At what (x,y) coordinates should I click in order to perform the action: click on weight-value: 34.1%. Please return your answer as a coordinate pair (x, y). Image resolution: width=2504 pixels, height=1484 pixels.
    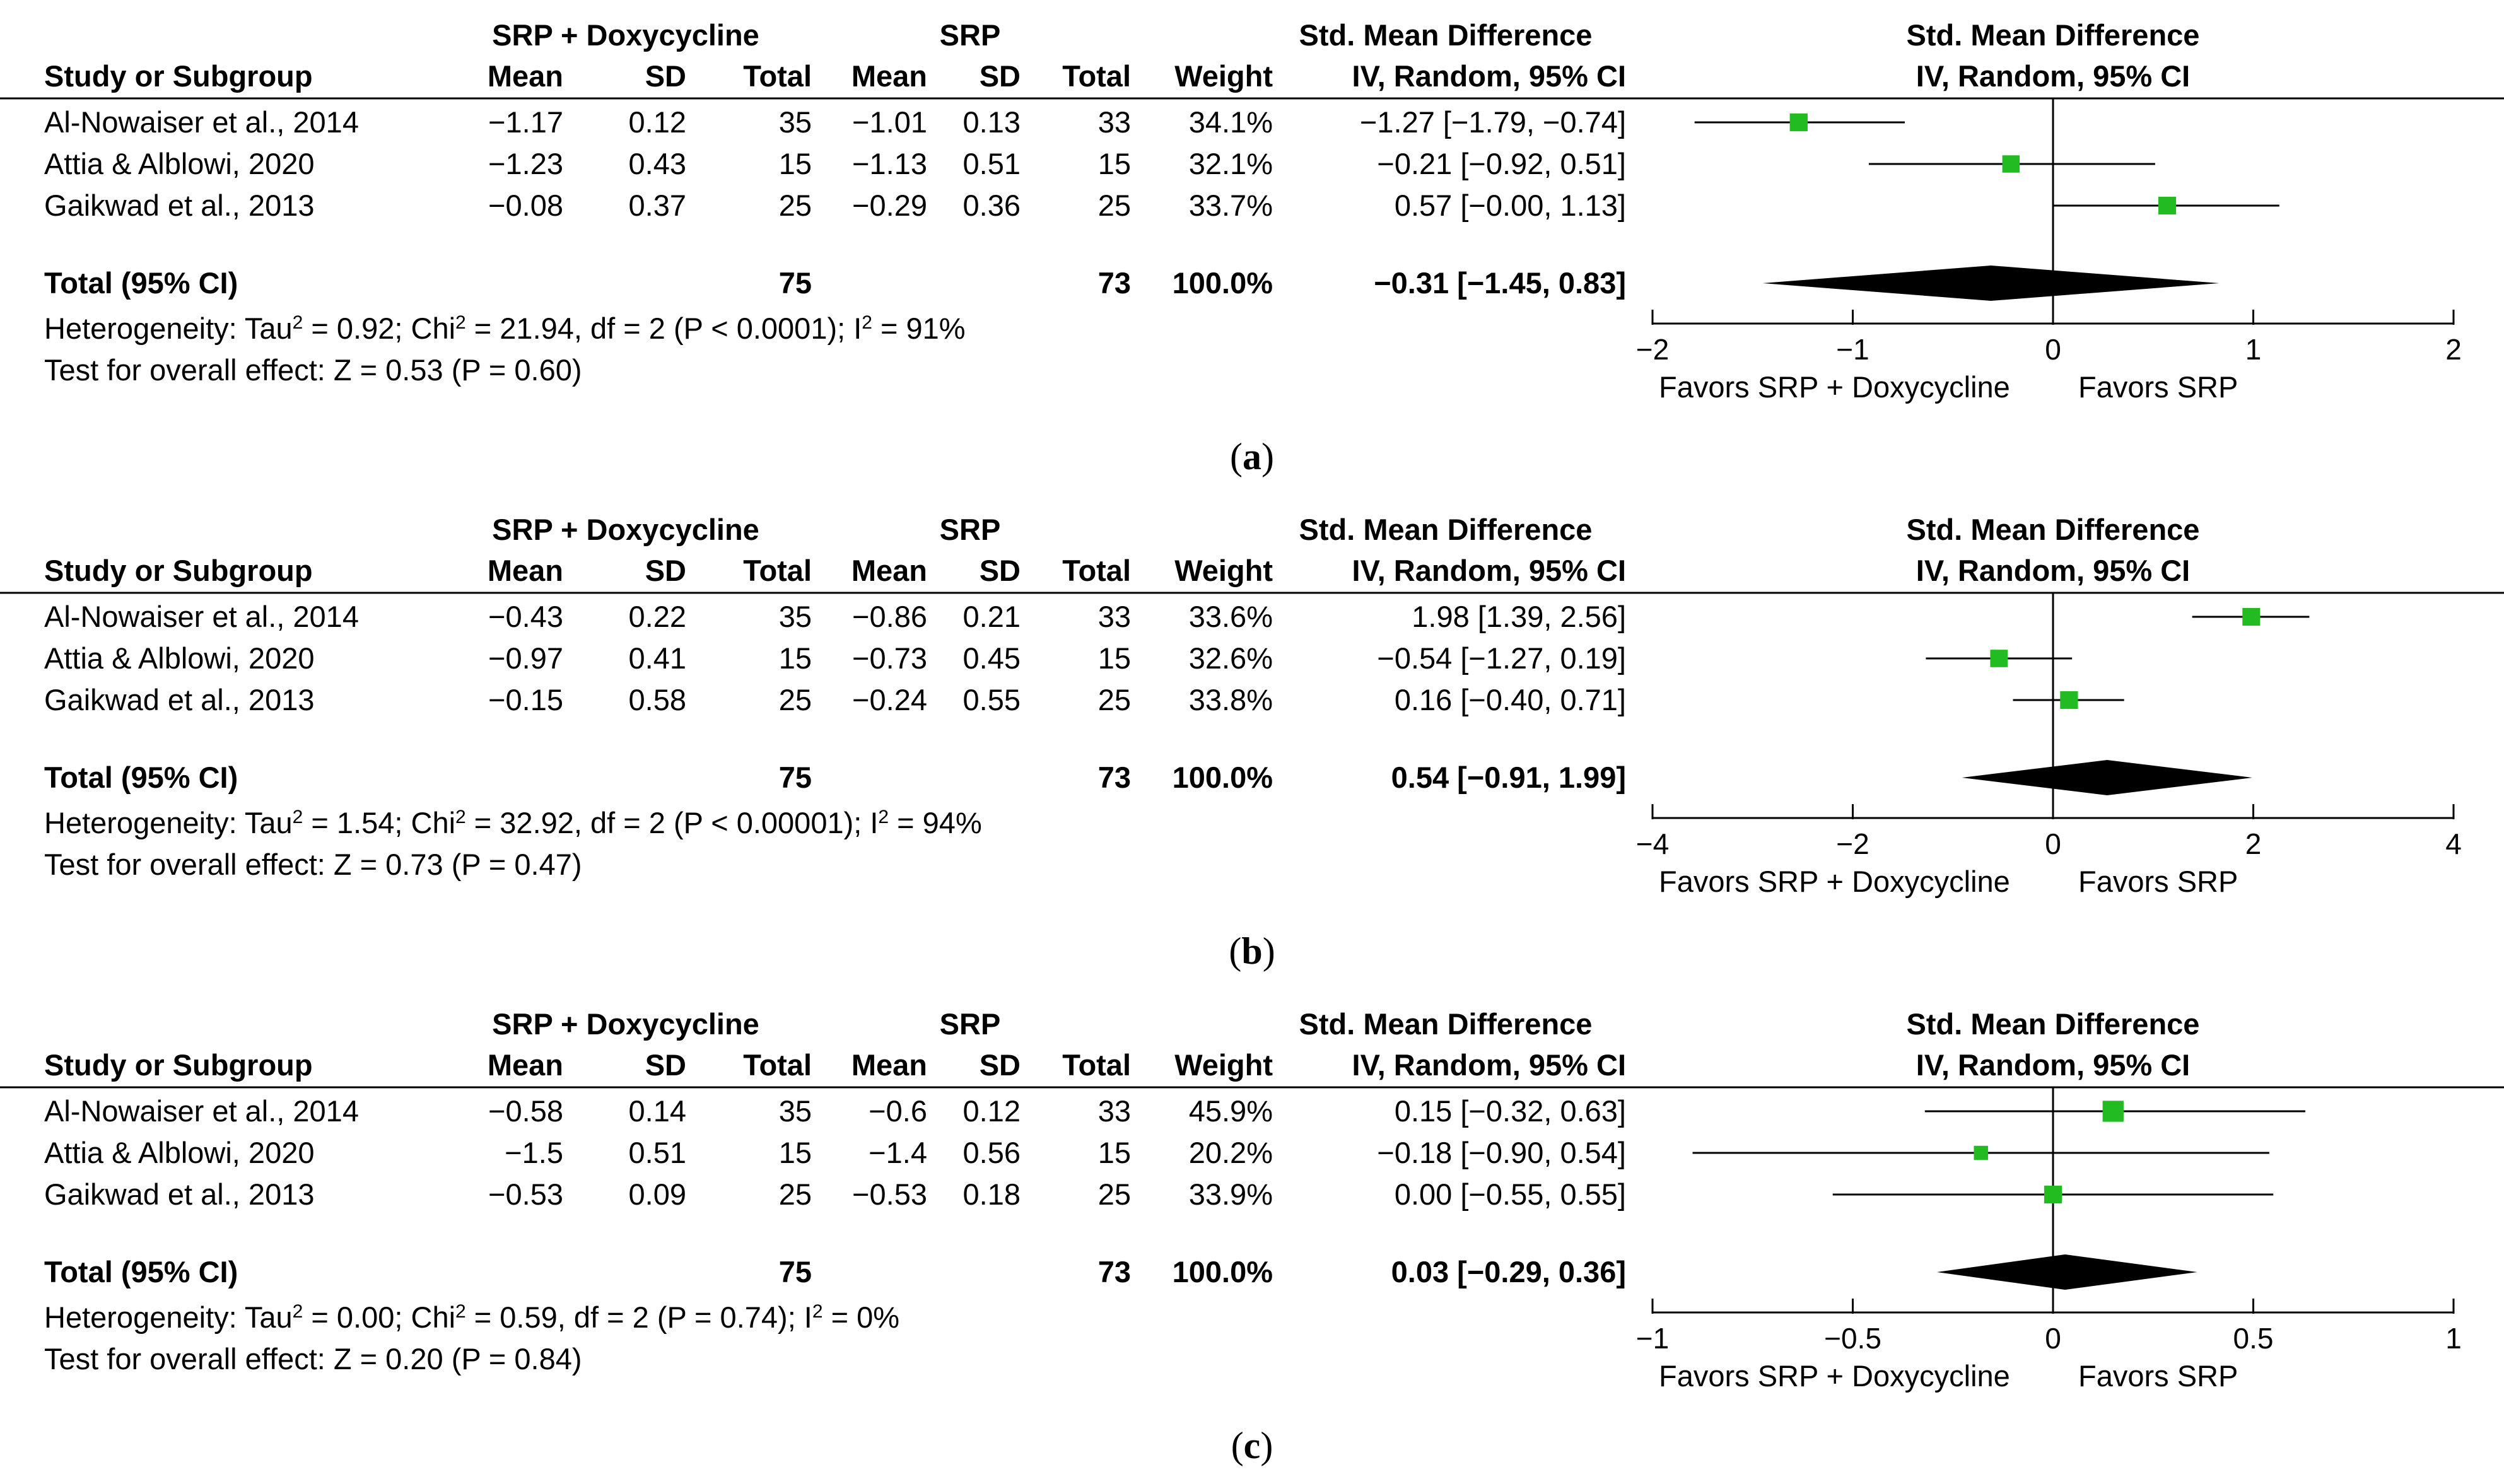
    Looking at the image, I should click on (1231, 122).